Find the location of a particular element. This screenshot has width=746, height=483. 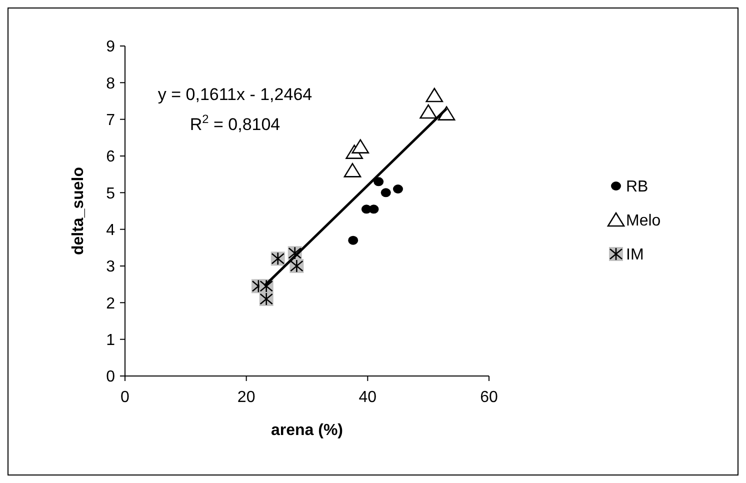

legend-label: RB is located at coordinates (637, 187).